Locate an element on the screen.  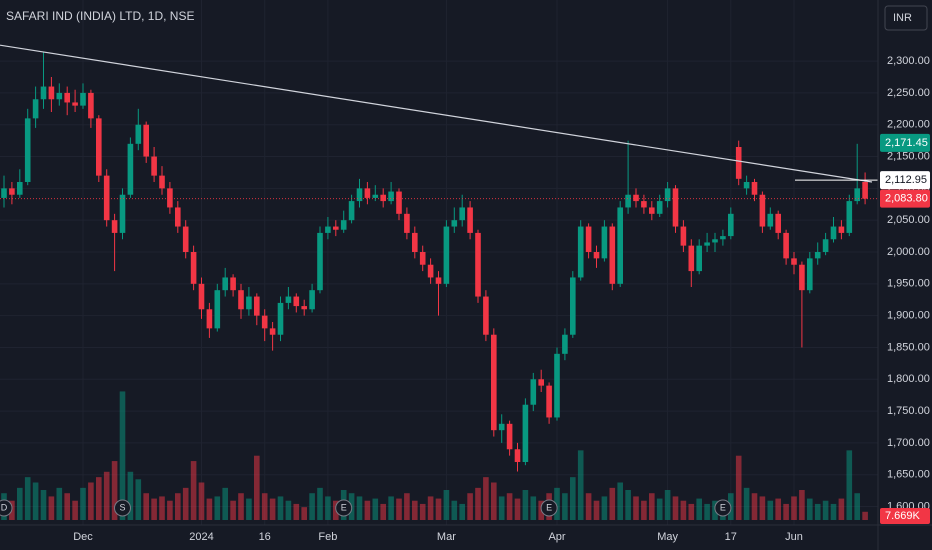
y-tick-label: 2,300.00 is located at coordinates (908, 61).